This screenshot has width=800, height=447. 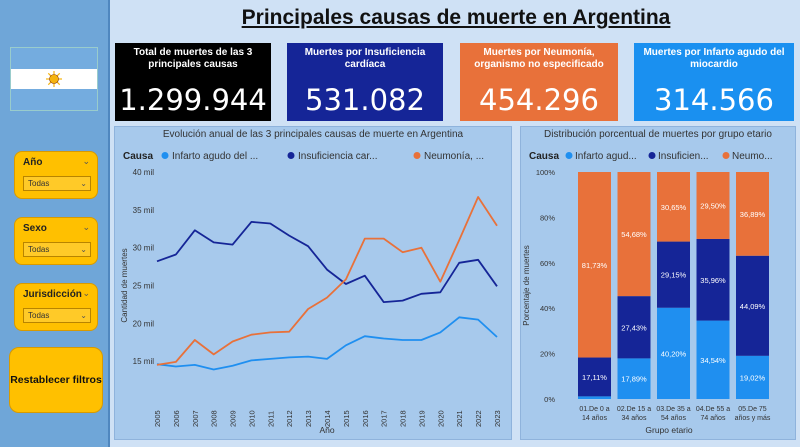 What do you see at coordinates (144, 323) in the screenshot?
I see `y-tick-label: 20 mil` at bounding box center [144, 323].